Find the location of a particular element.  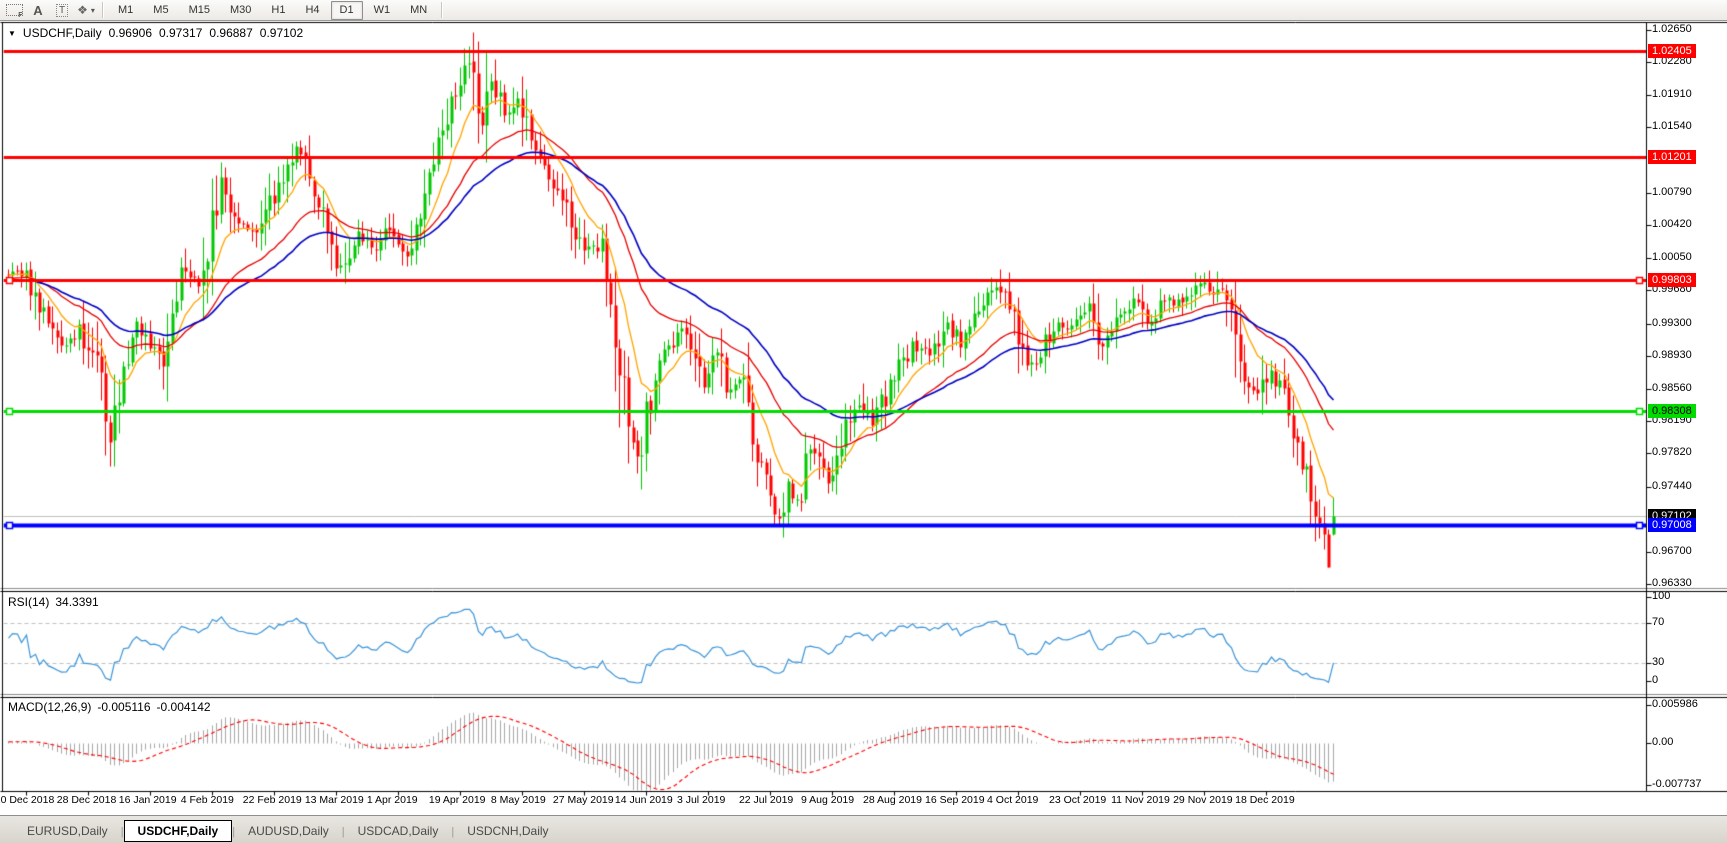

timeframe-button-w1: W1 is located at coordinates (382, 9).